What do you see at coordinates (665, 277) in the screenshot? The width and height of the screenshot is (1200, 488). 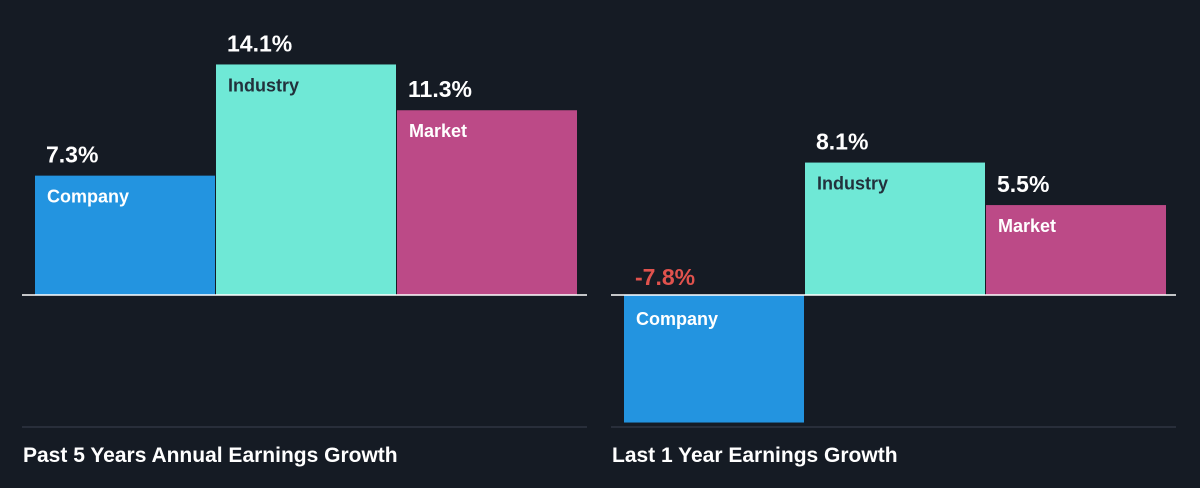 I see `company-value-label: -7.8%` at bounding box center [665, 277].